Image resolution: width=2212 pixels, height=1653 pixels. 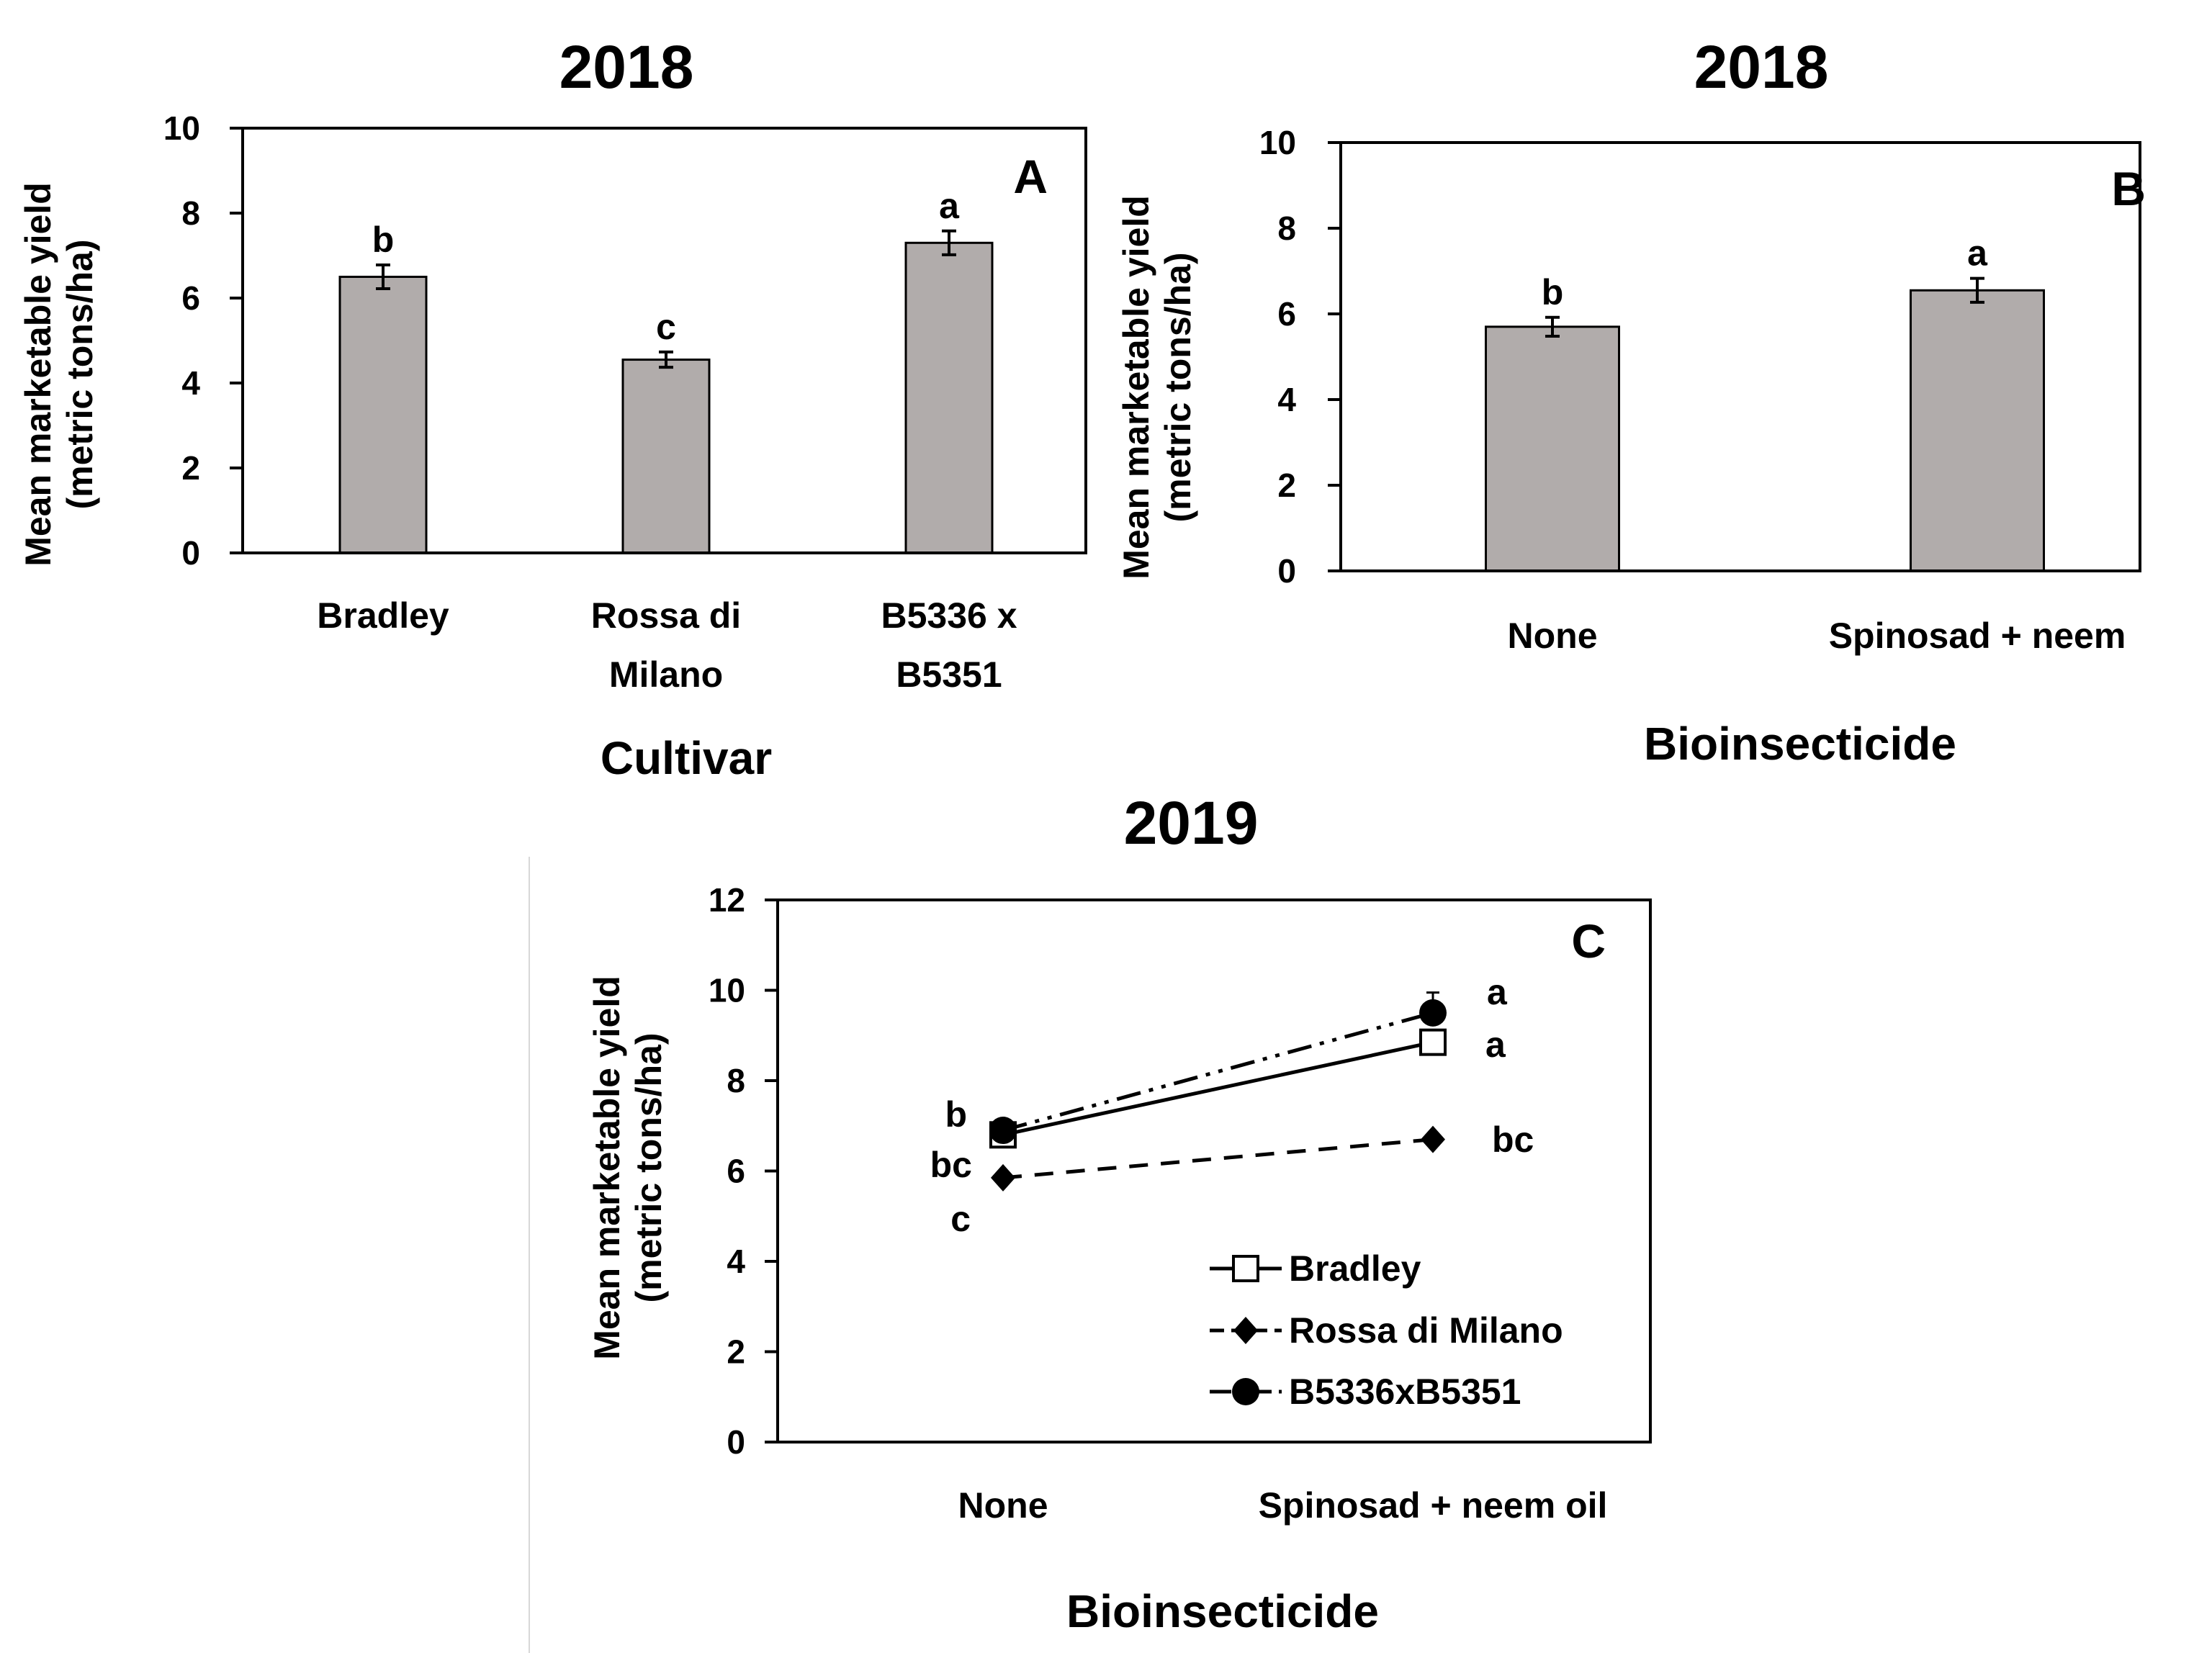 I want to click on x-category-label: Rossa di Milano, so click(x=666, y=645).